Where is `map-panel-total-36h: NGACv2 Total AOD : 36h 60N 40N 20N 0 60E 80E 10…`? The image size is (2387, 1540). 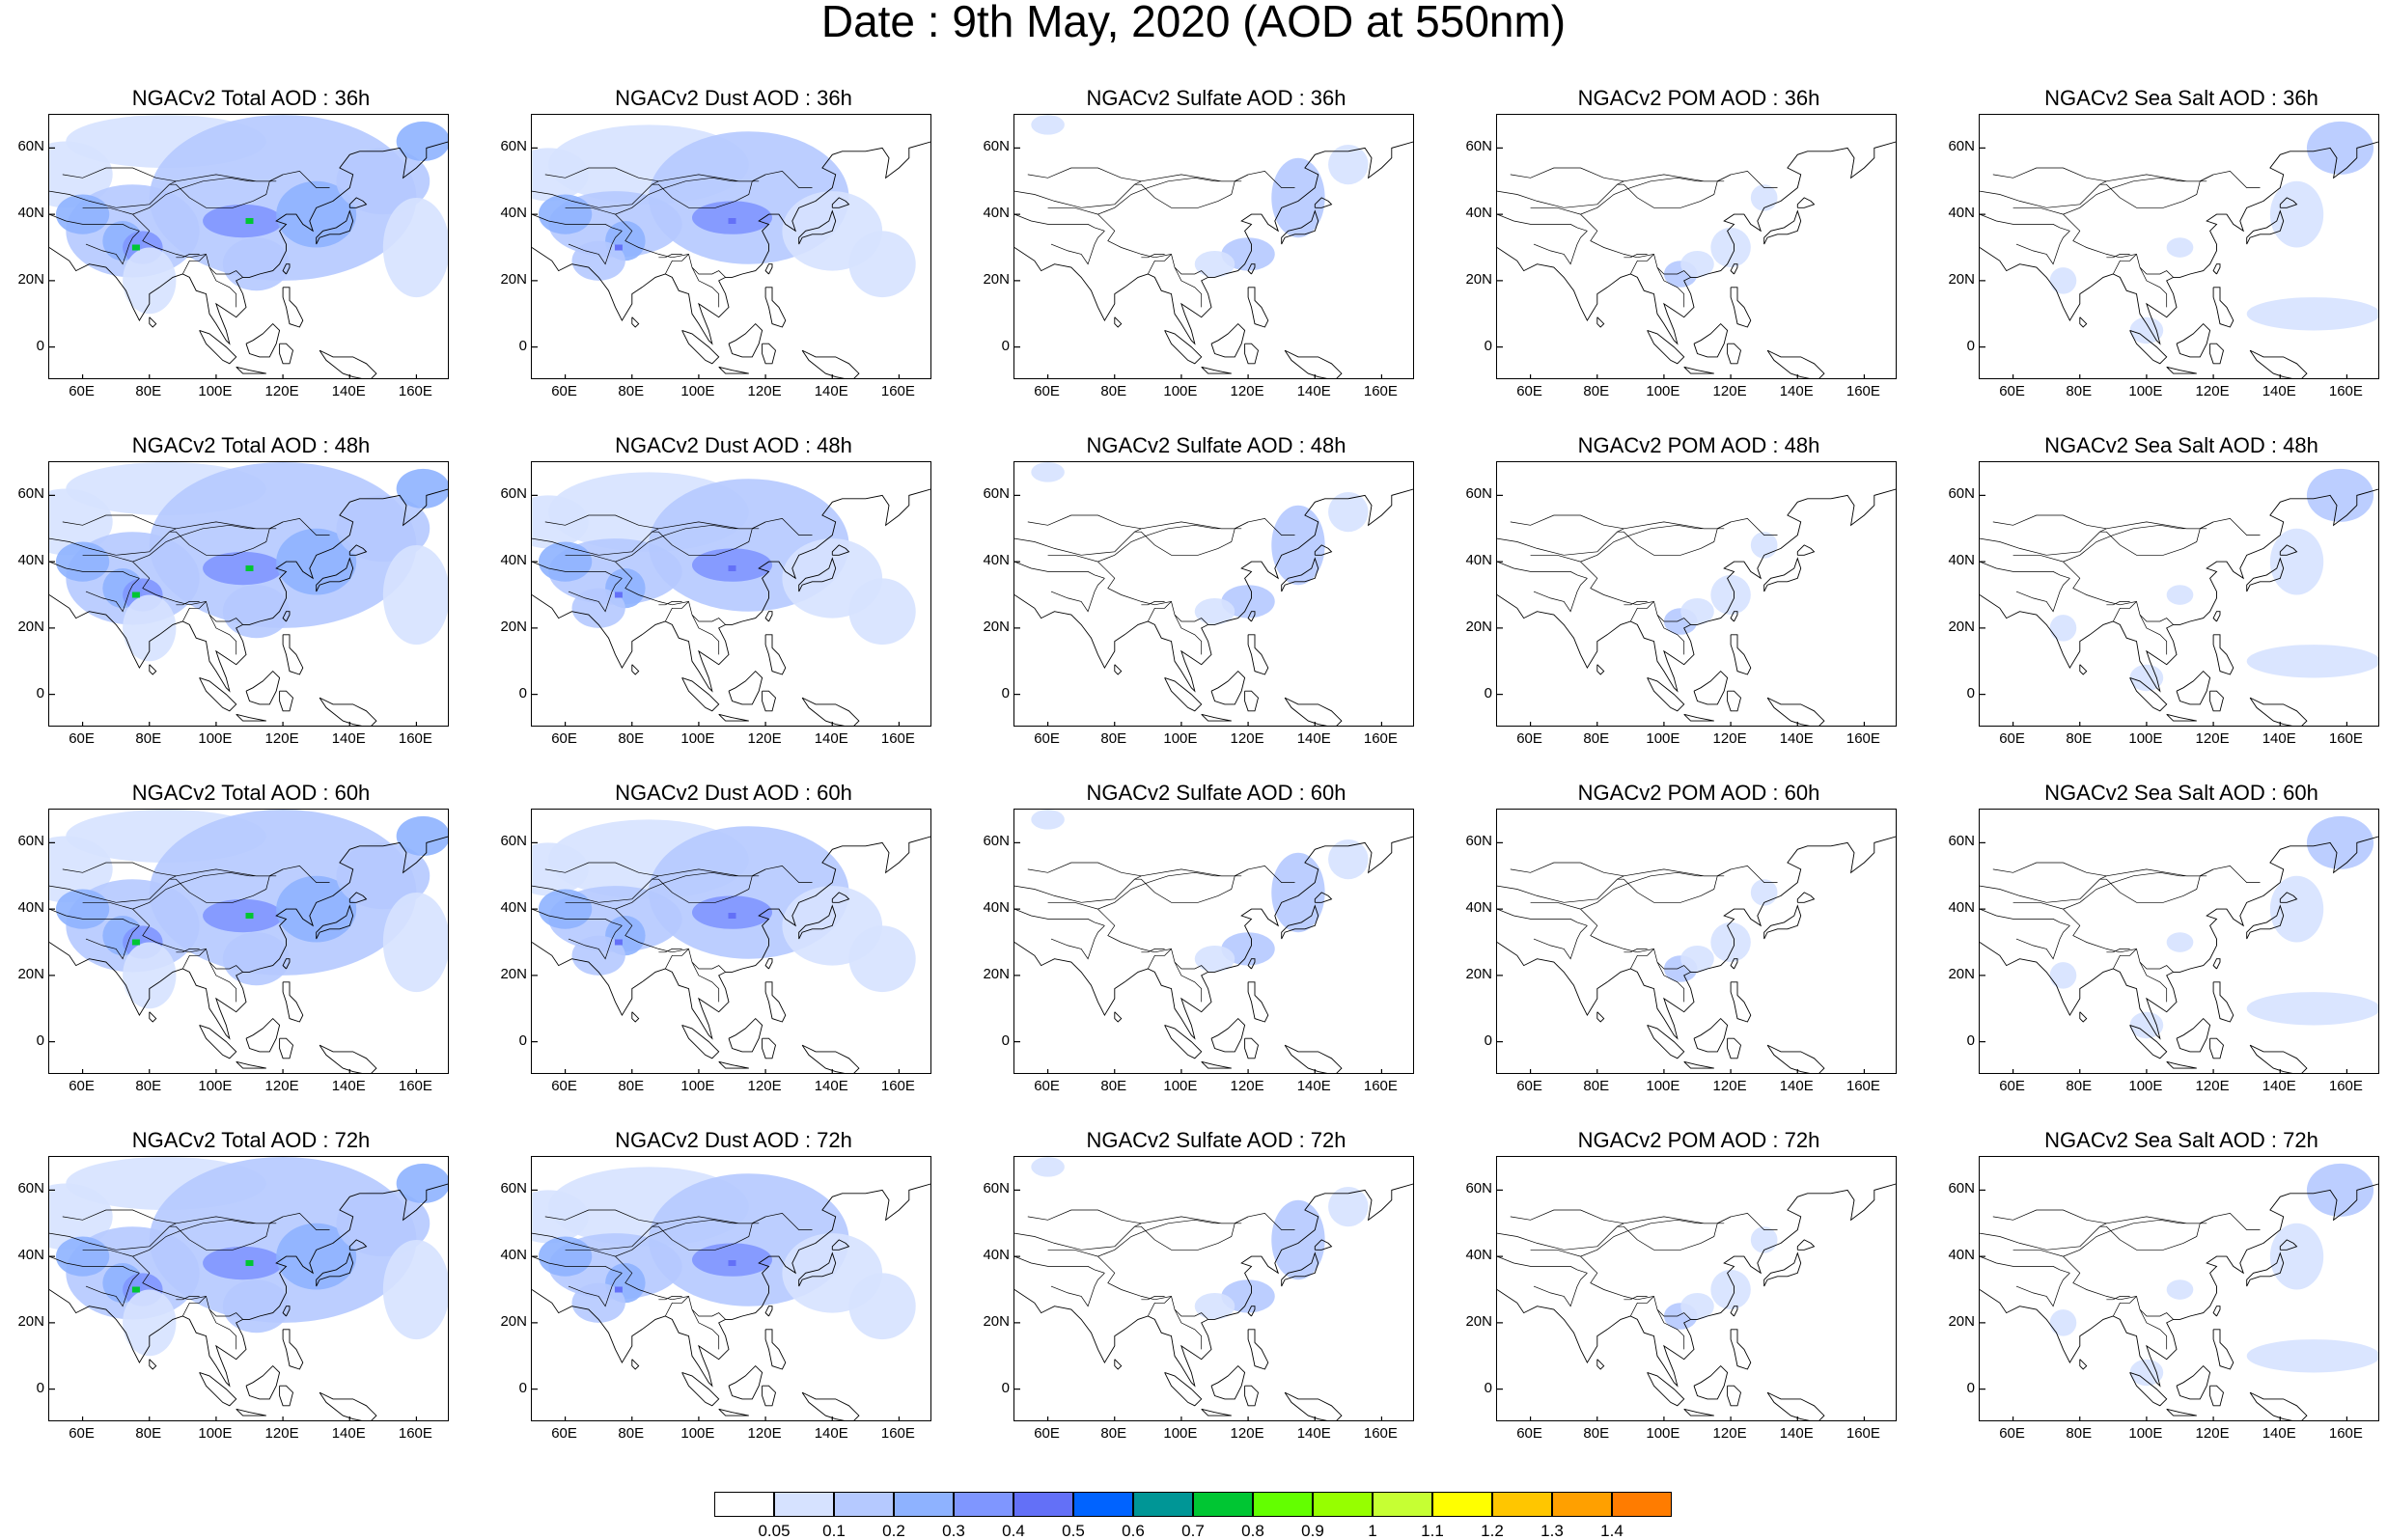 map-panel-total-36h: NGACv2 Total AOD : 36h 60N 40N 20N 0 60E 80E 10… is located at coordinates (227, 246).